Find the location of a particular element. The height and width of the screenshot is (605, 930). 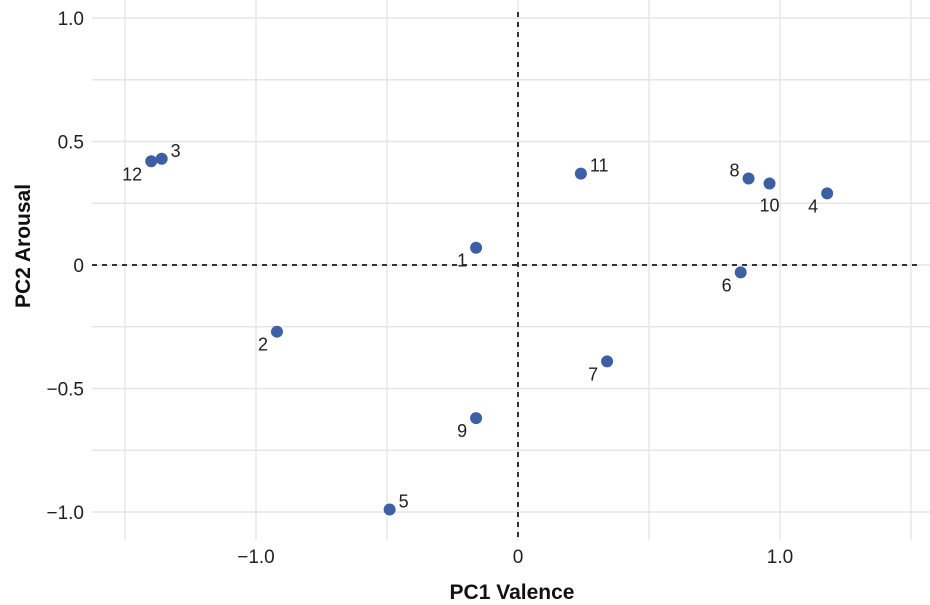

point-label: 9 is located at coordinates (462, 431).